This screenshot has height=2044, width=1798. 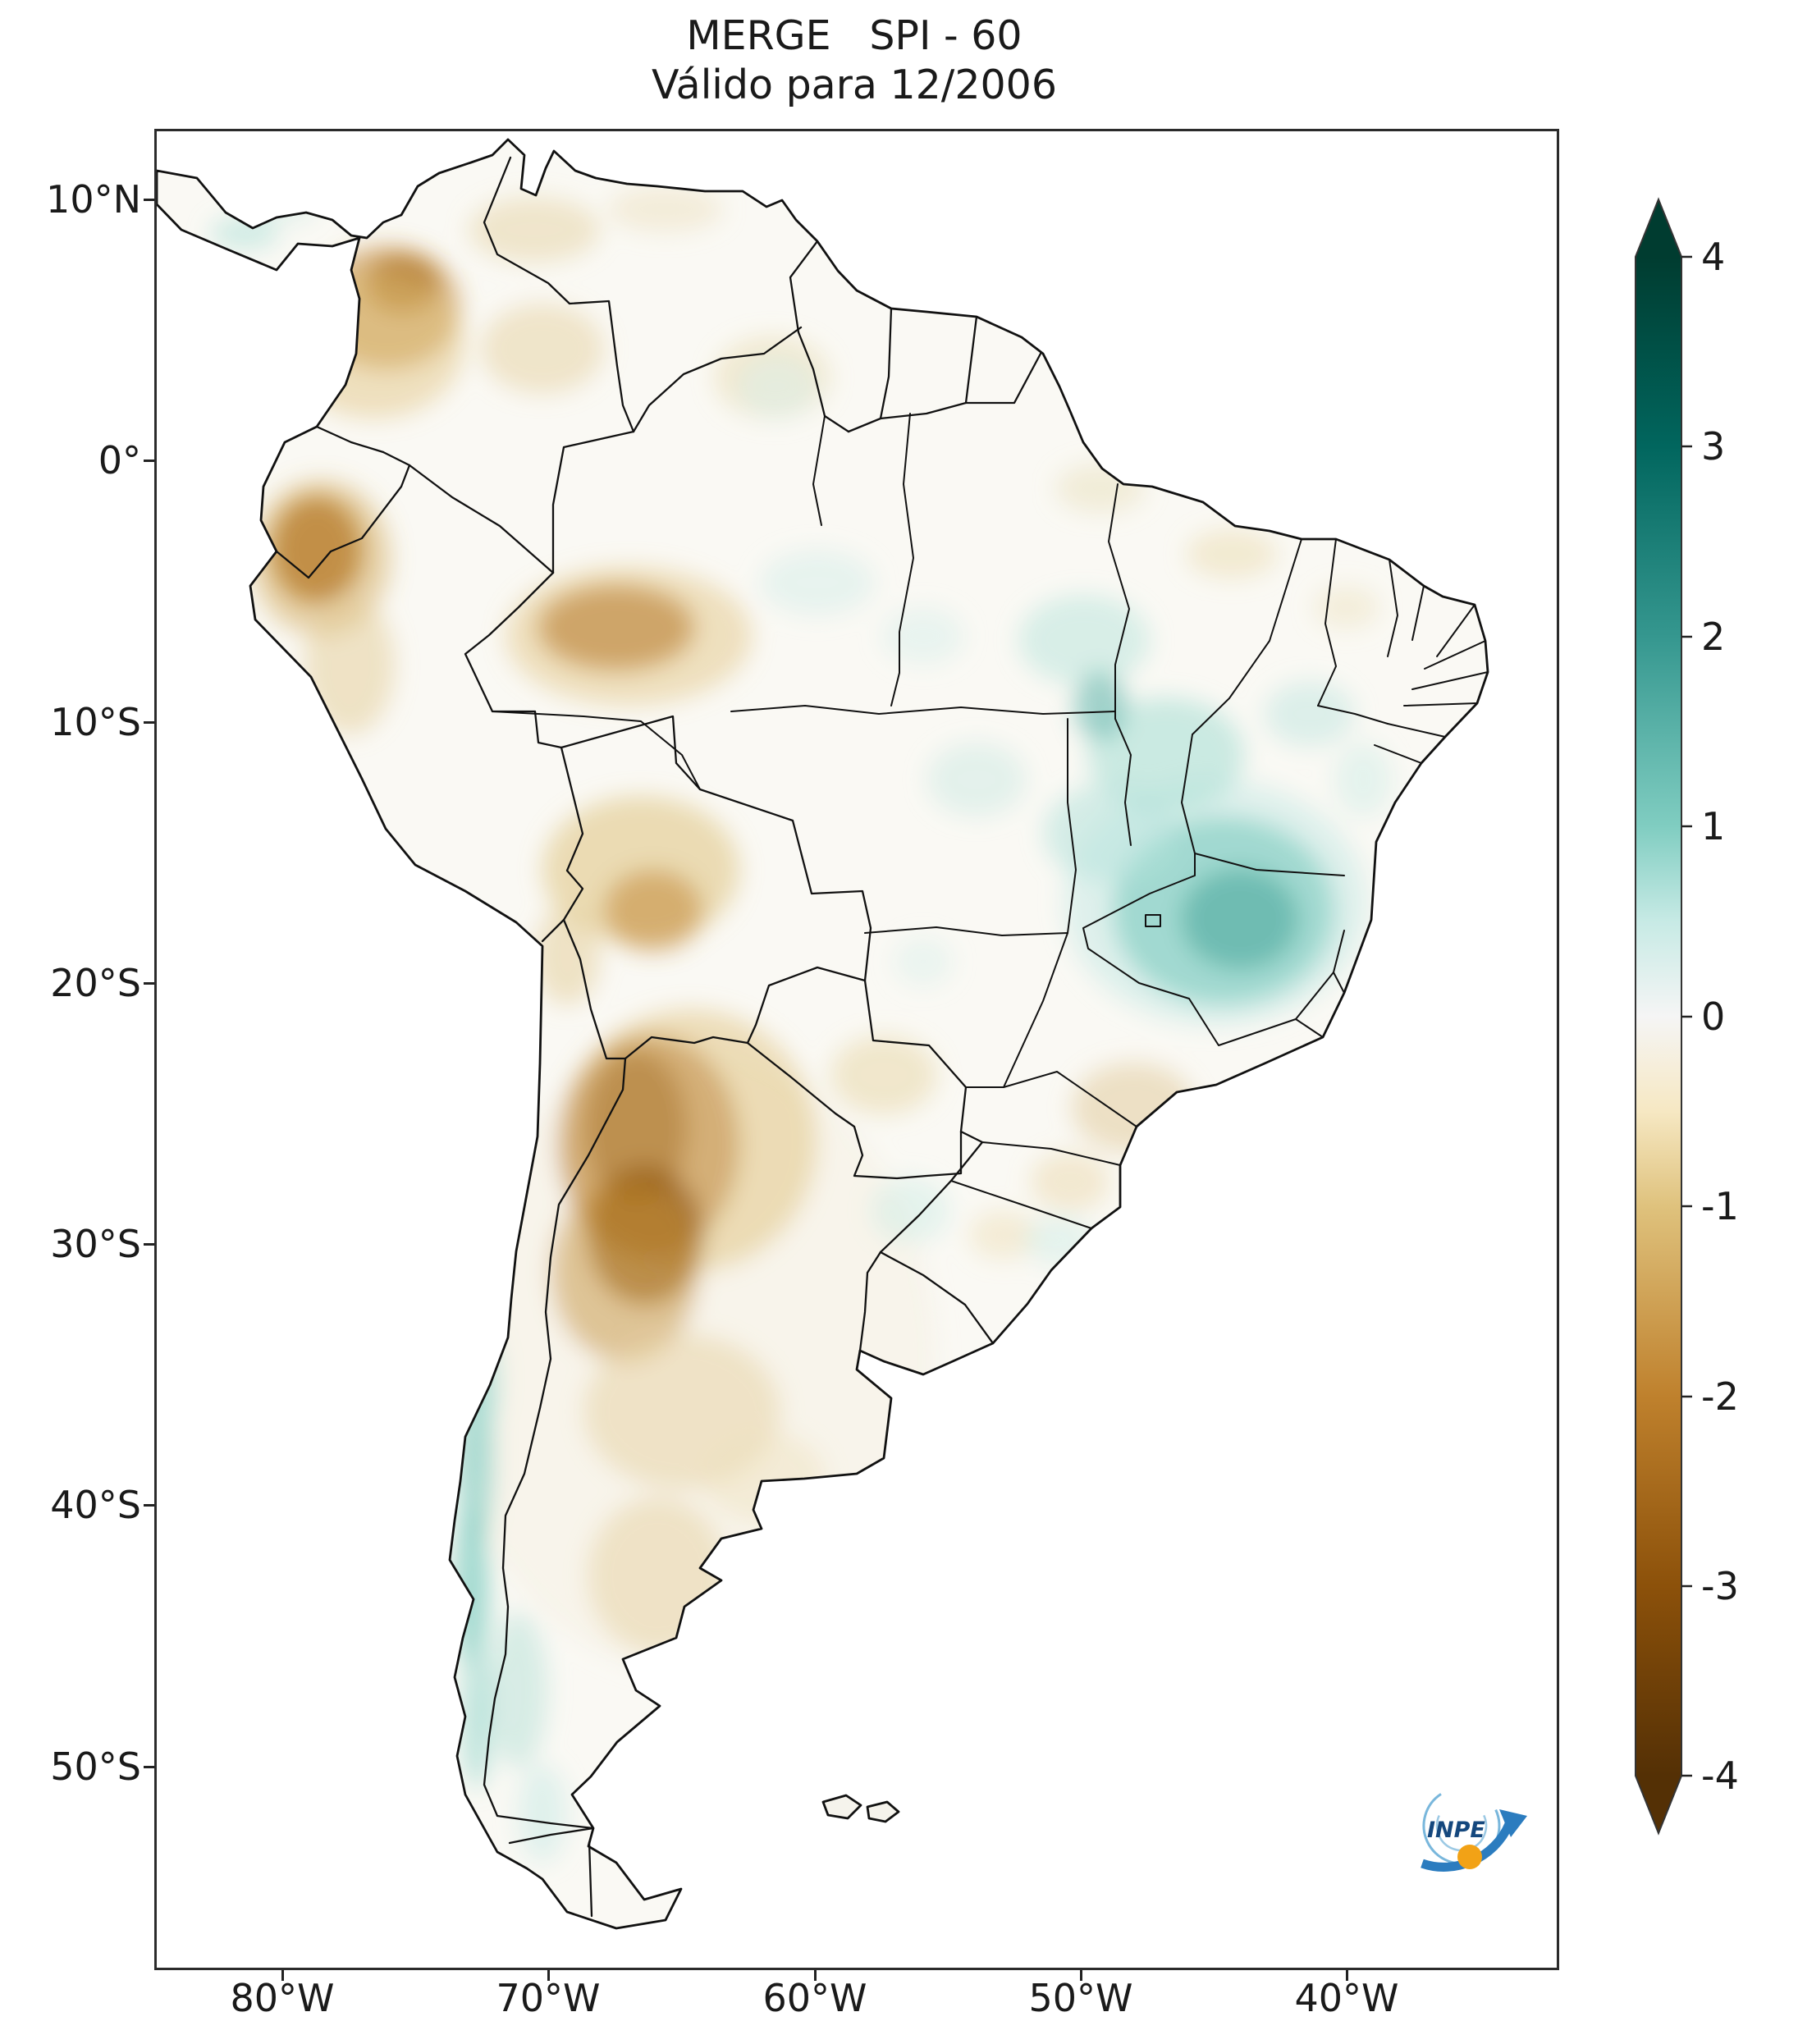 What do you see at coordinates (1713, 1017) in the screenshot?
I see `colorbar-tick-label: 0` at bounding box center [1713, 1017].